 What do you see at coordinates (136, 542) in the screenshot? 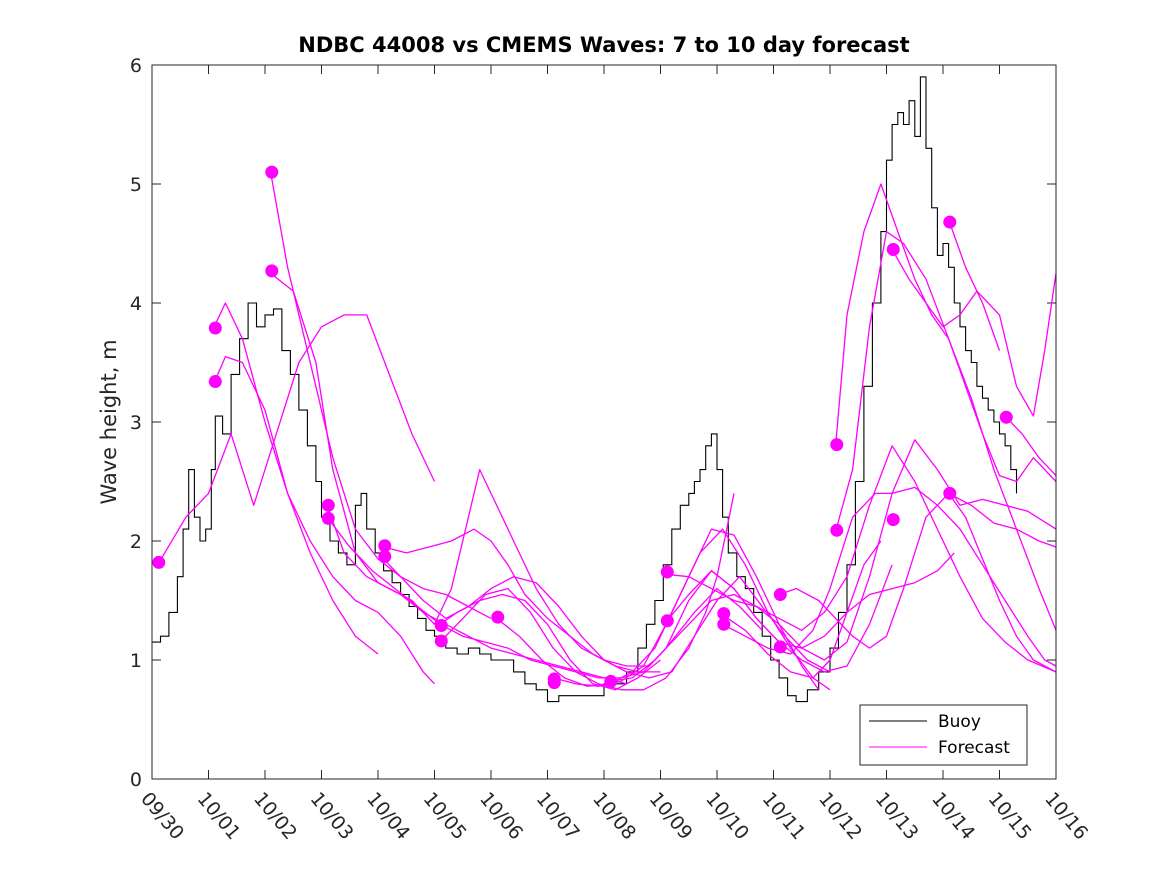
I see `y-tick-label: 2` at bounding box center [136, 542].